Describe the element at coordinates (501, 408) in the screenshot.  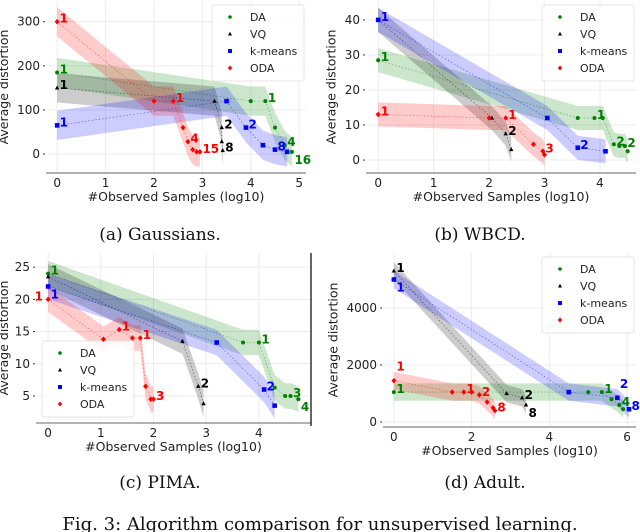
I see `point-label-ODA: 8` at that location.